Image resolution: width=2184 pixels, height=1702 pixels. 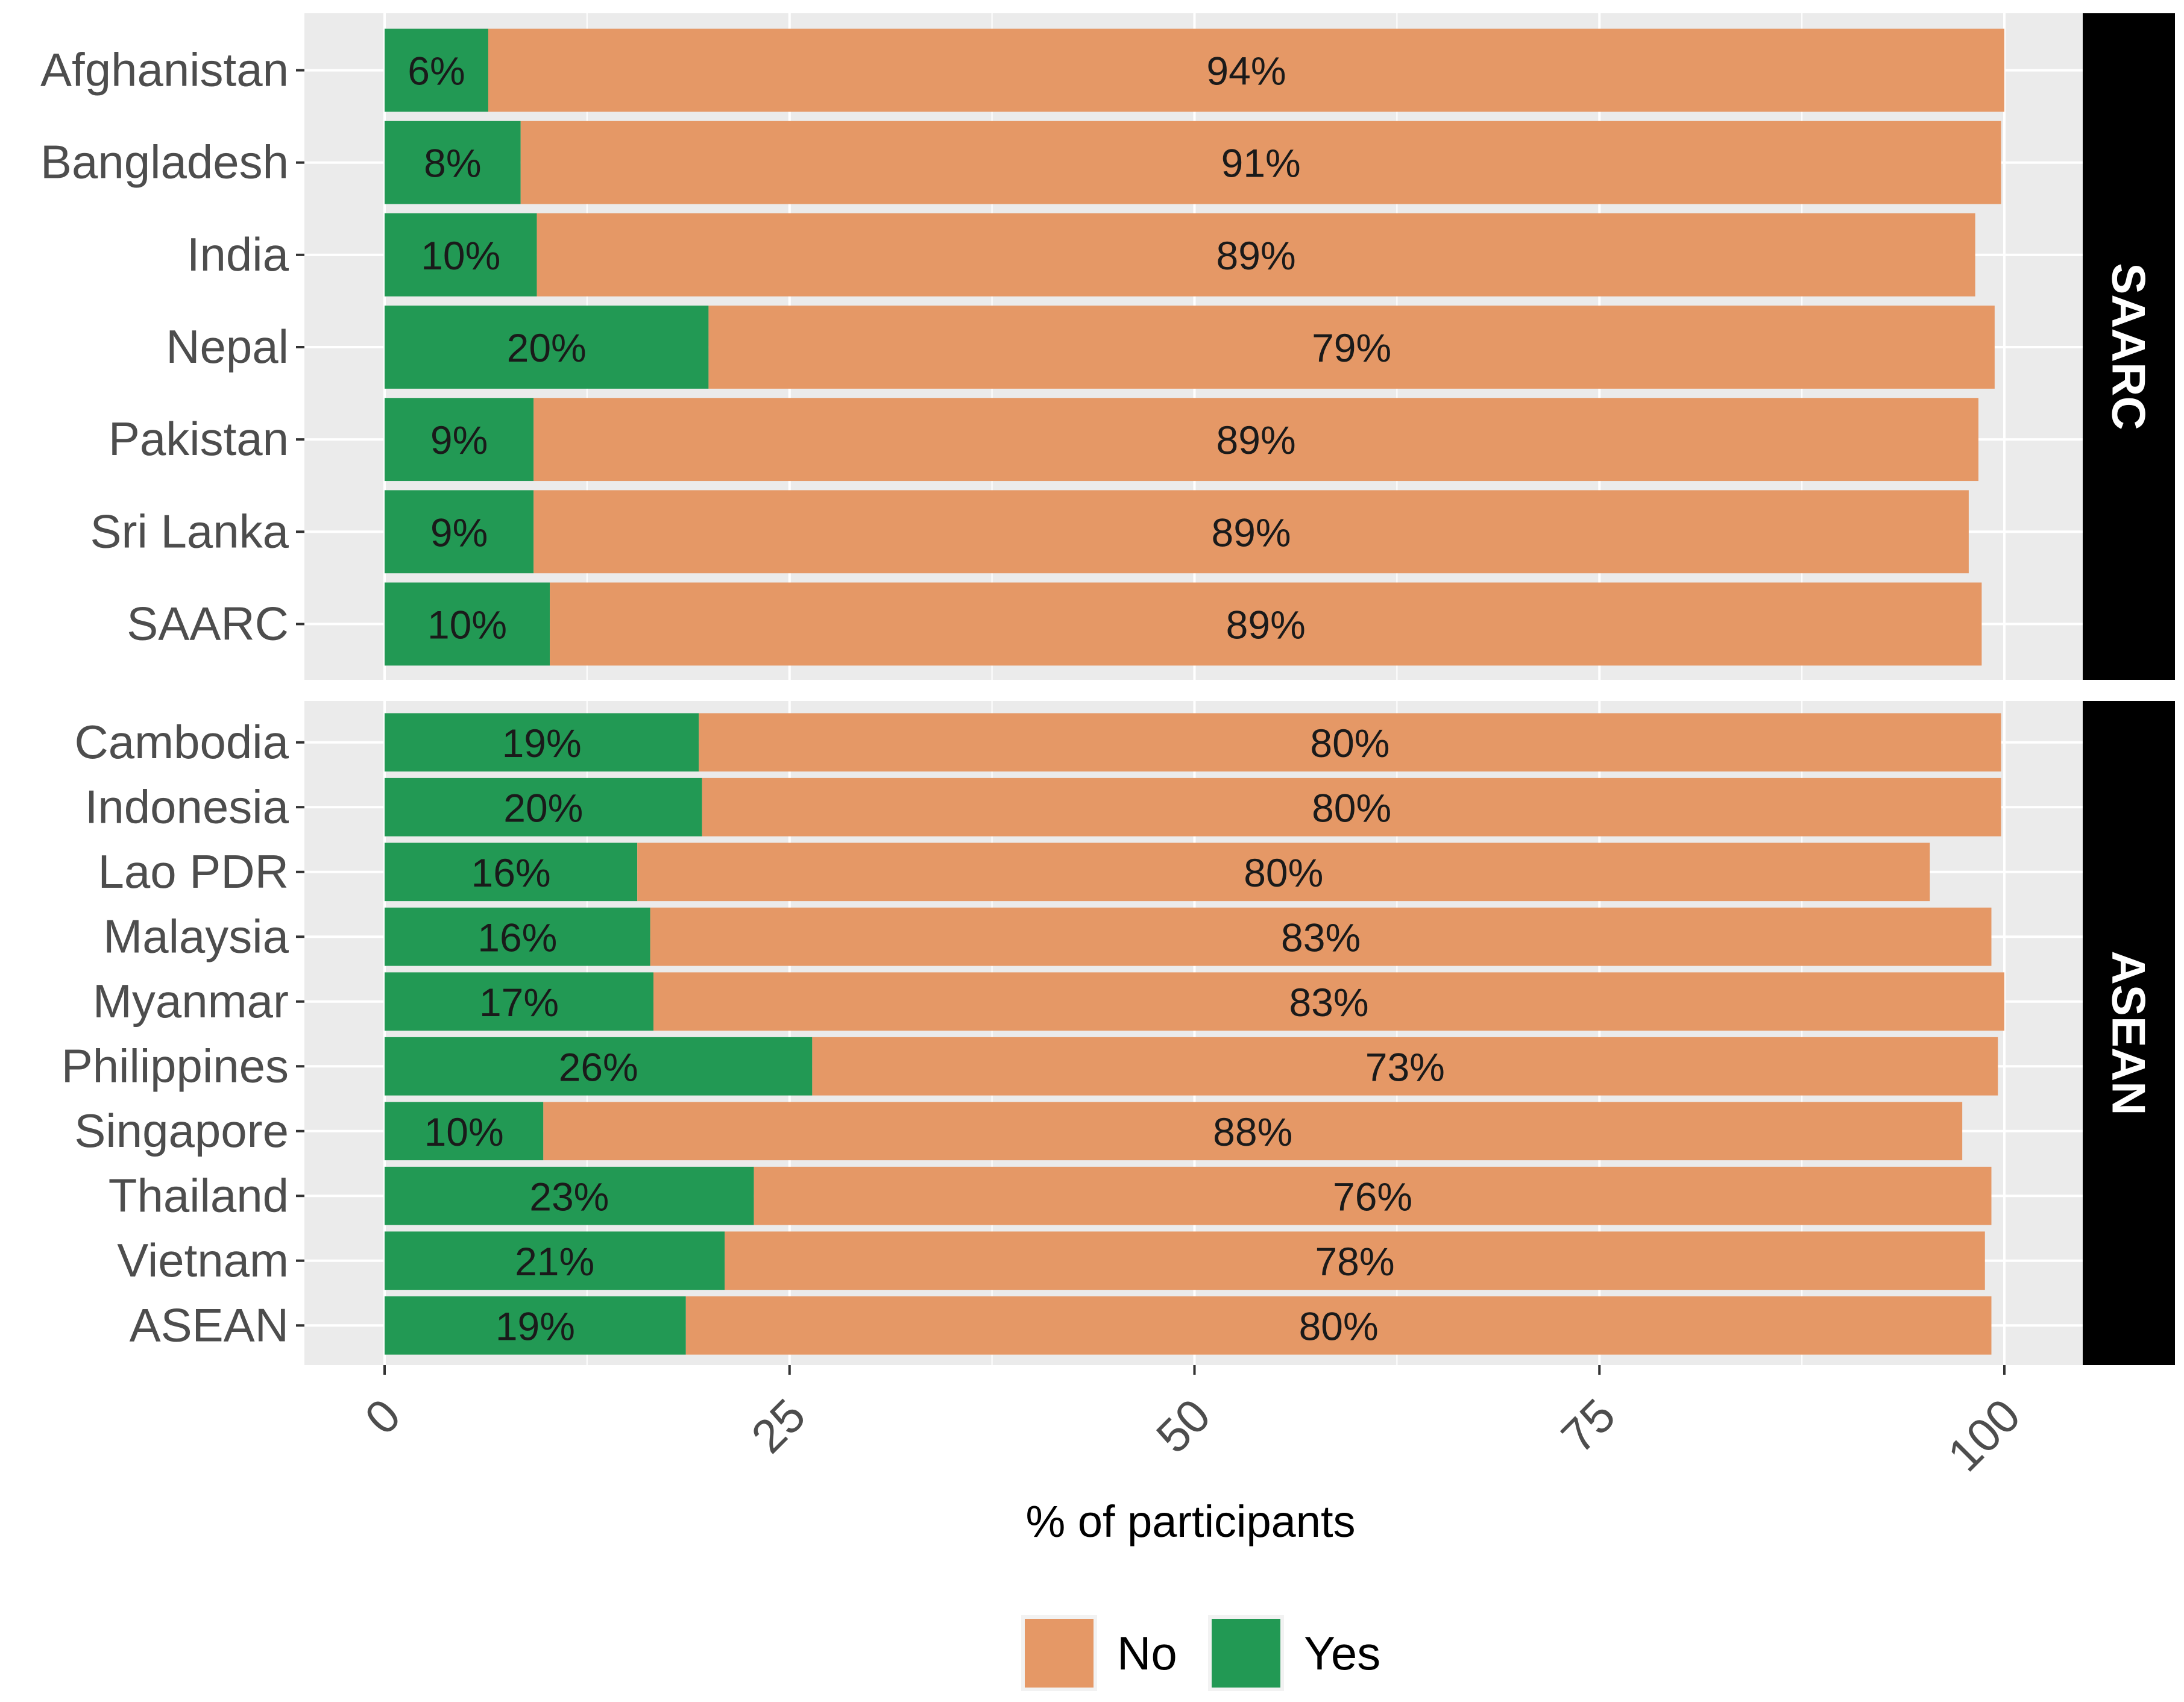 What do you see at coordinates (203, 1260) in the screenshot?
I see `y-tick-label: Vietnam` at bounding box center [203, 1260].